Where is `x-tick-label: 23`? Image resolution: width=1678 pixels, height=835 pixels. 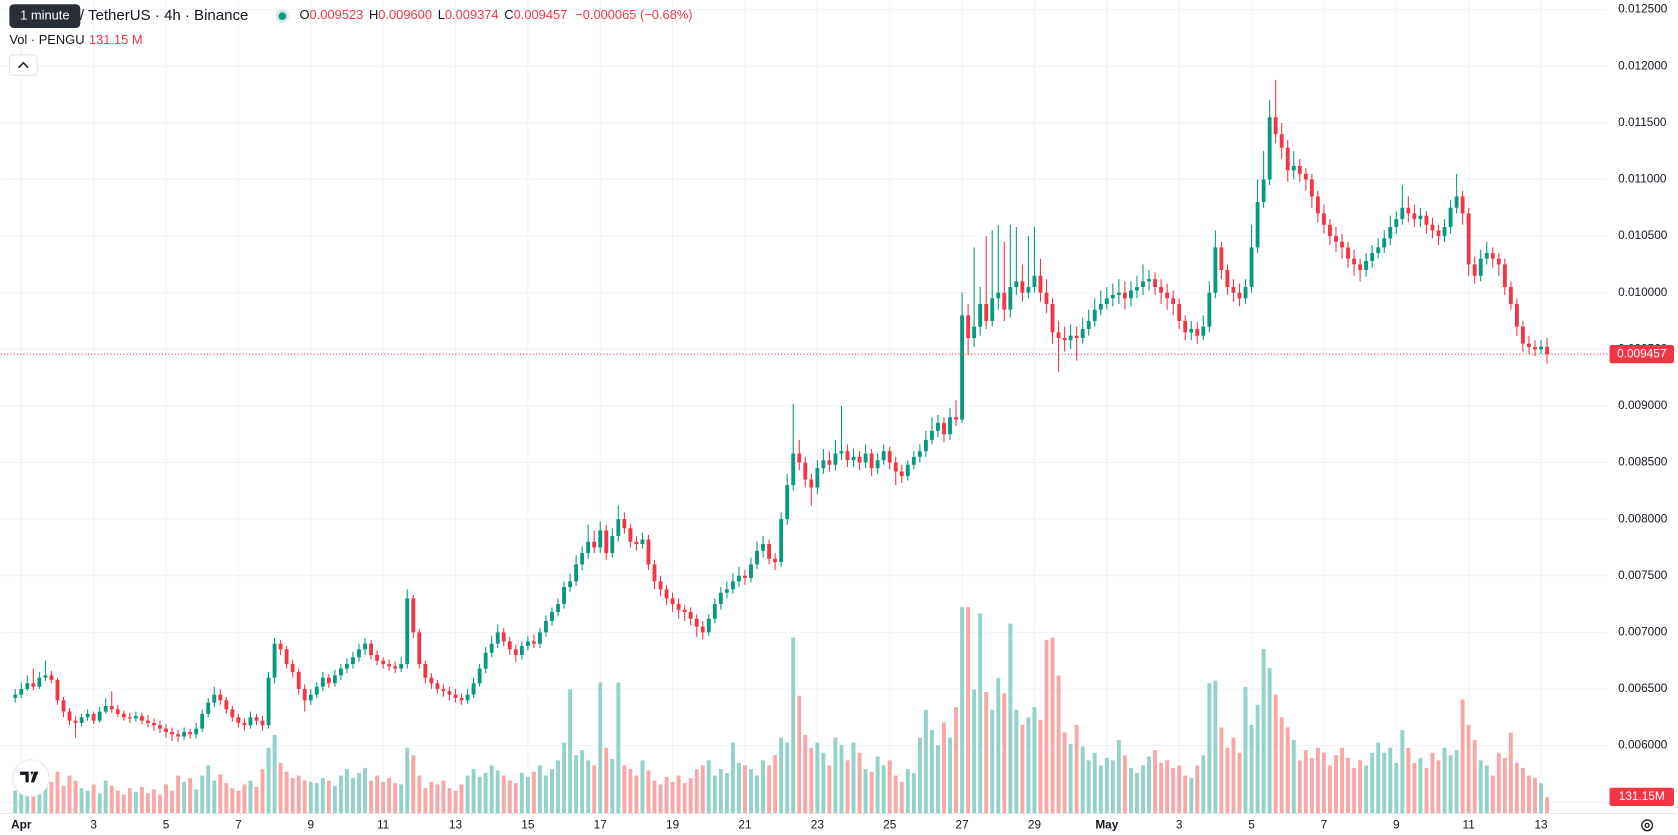 x-tick-label: 23 is located at coordinates (818, 824).